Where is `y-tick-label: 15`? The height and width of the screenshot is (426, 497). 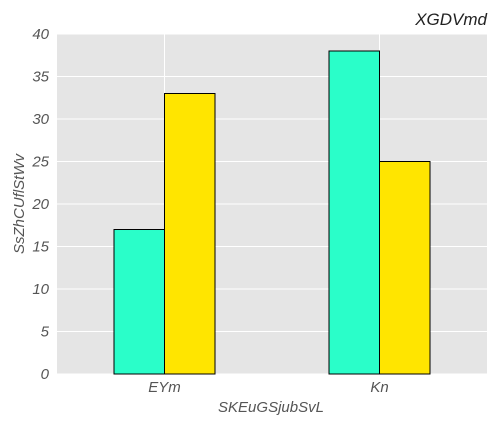 y-tick-label: 15 is located at coordinates (40, 247).